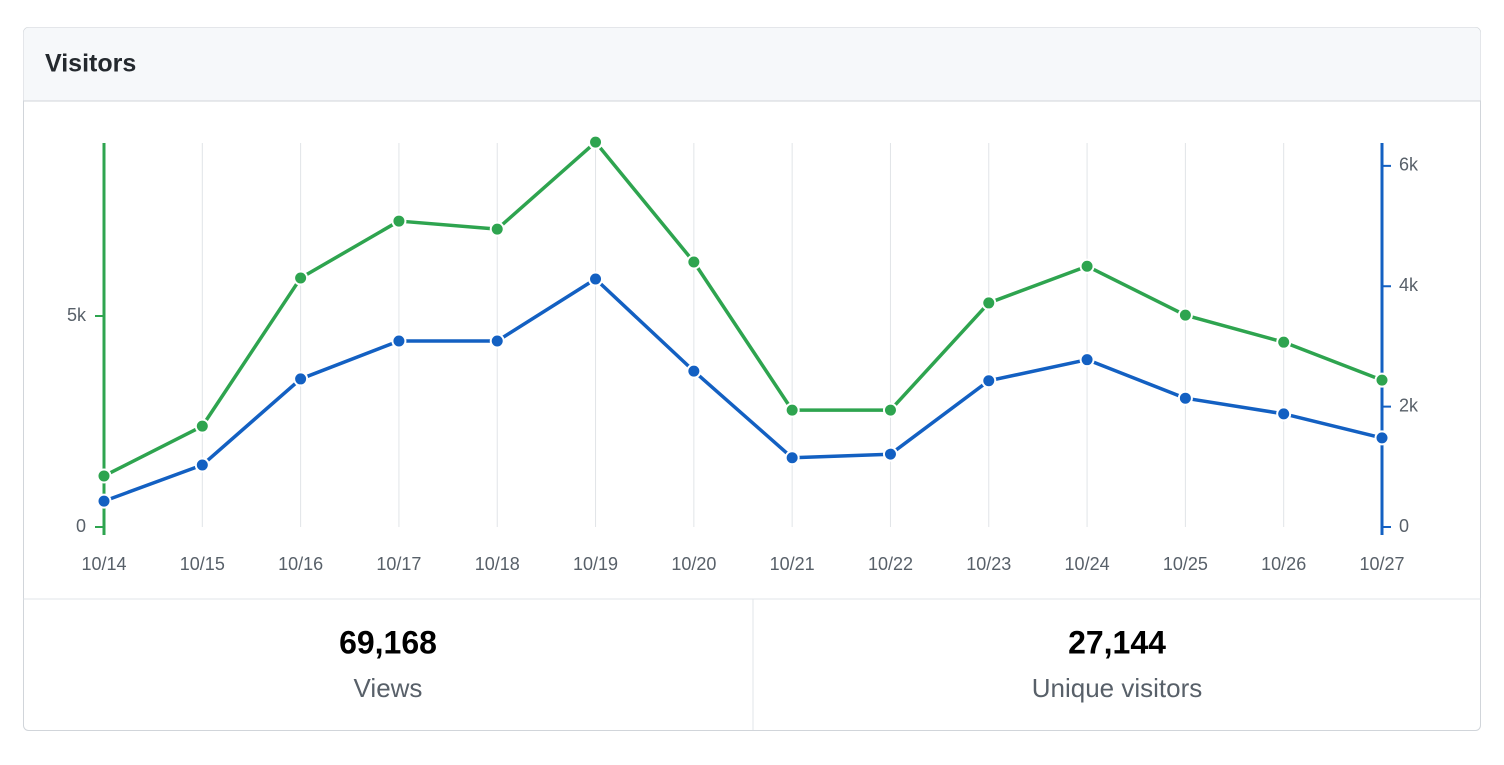 Image resolution: width=1504 pixels, height=765 pixels. What do you see at coordinates (90, 64) in the screenshot?
I see `card-title: Visitors` at bounding box center [90, 64].